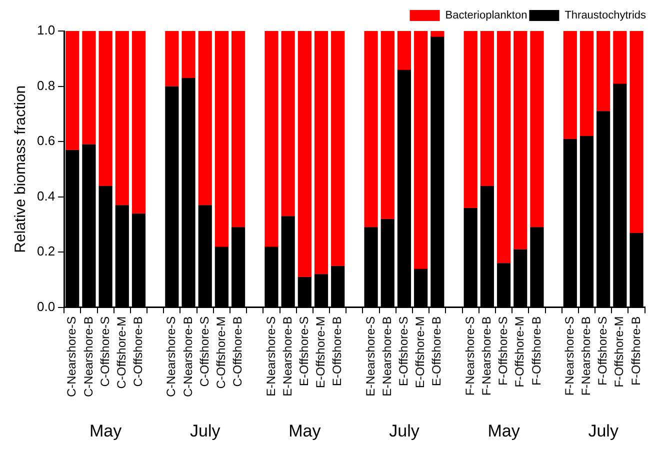 The height and width of the screenshot is (460, 662). What do you see at coordinates (486, 16) in the screenshot?
I see `legend-label: Bacterioplankton` at bounding box center [486, 16].